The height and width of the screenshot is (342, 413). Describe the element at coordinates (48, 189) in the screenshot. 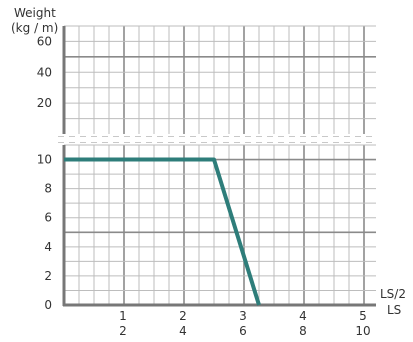

I see `y-tick-label-lower: 8` at that location.